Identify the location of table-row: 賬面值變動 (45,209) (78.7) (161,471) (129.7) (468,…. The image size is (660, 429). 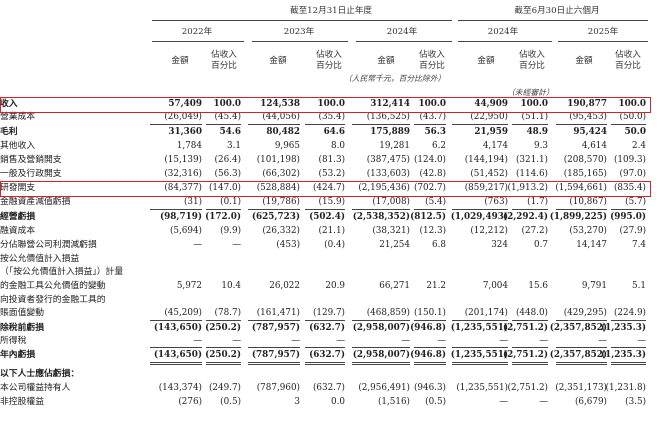
(330, 313).